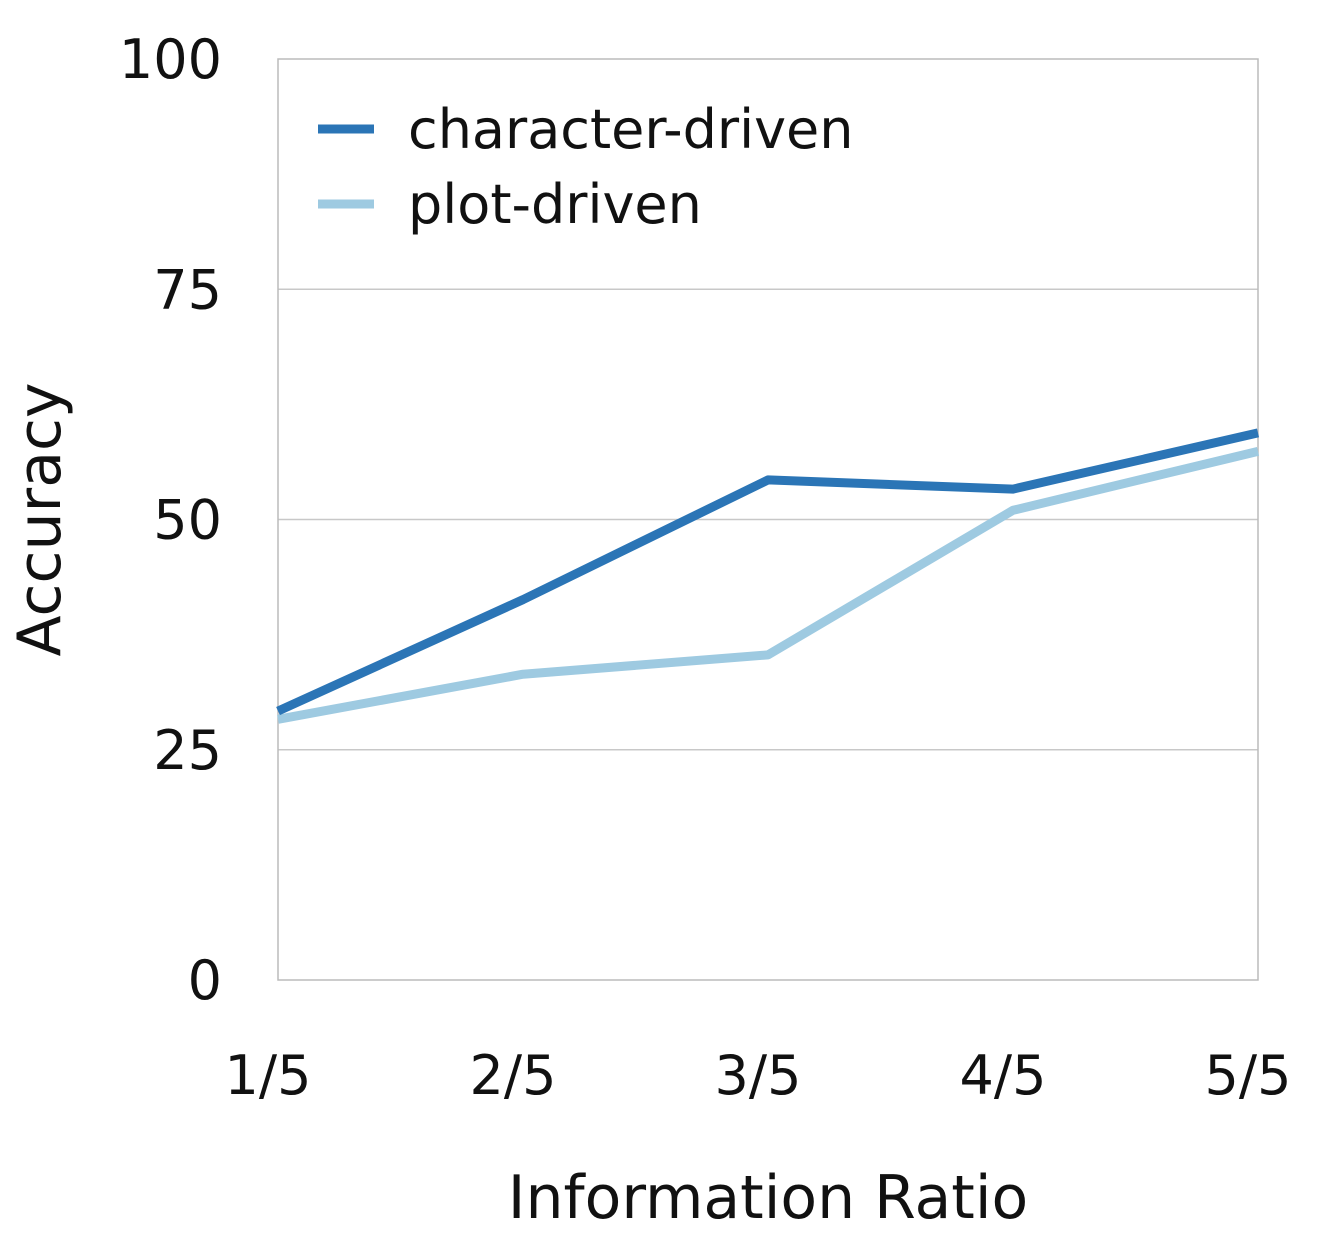 The width and height of the screenshot is (1329, 1246). Describe the element at coordinates (268, 1075) in the screenshot. I see `x-tick-label: 1/5` at that location.